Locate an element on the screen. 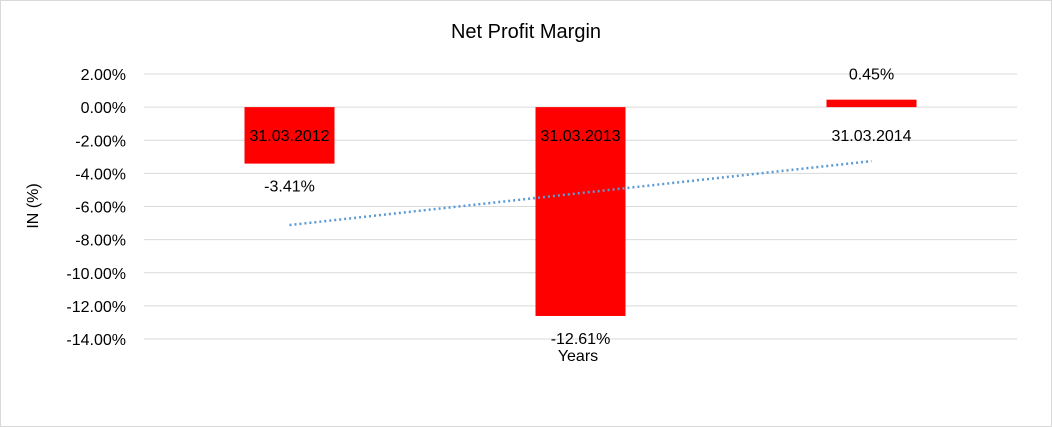 This screenshot has width=1052, height=427. x-axis-label: Years is located at coordinates (578, 356).